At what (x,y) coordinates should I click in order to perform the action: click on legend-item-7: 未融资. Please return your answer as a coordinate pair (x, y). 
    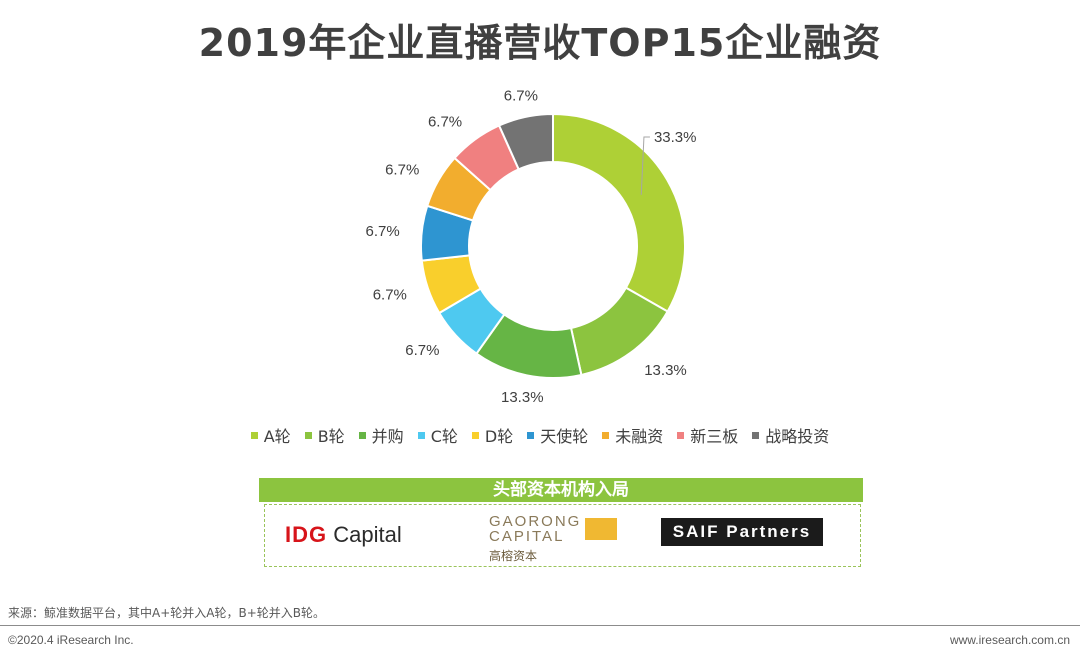
    Looking at the image, I should click on (632, 435).